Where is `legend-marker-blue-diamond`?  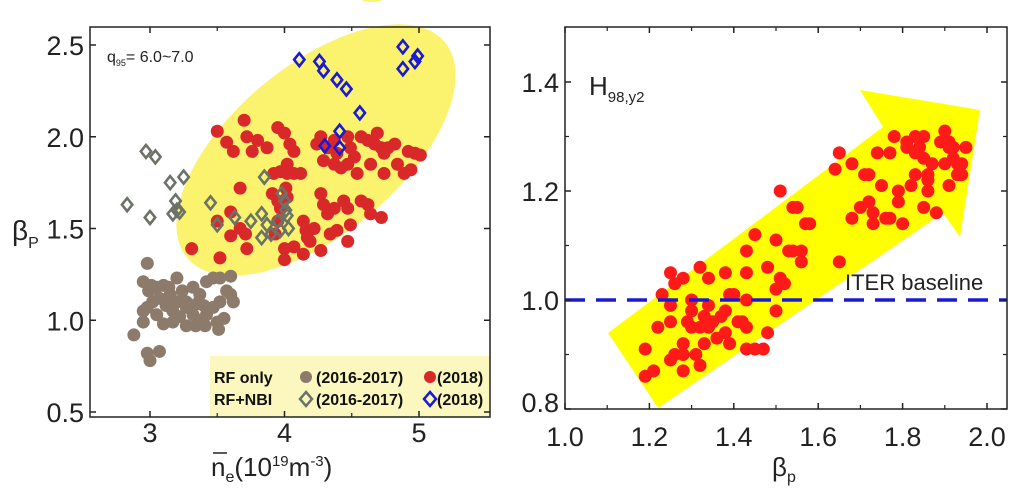
legend-marker-blue-diamond is located at coordinates (430, 399).